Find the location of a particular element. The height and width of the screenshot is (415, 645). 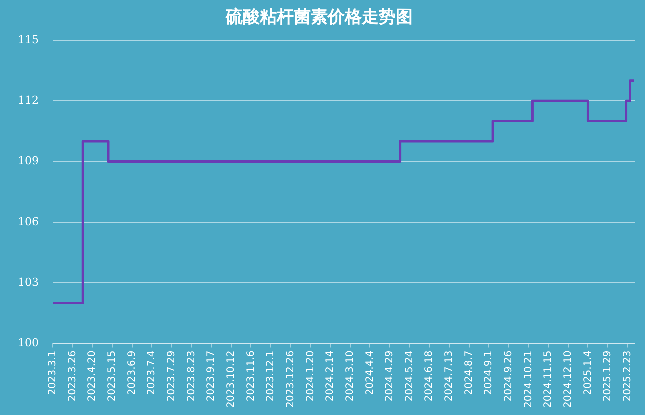

y-tick-label: 100 is located at coordinates (28, 343).